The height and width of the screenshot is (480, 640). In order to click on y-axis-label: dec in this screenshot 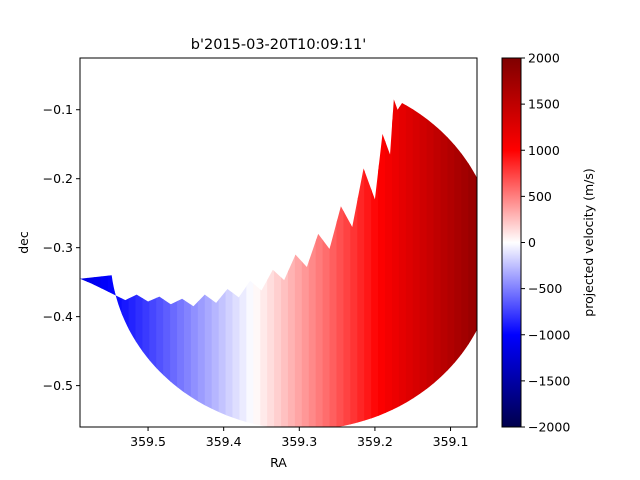, I will do `click(23, 242)`.